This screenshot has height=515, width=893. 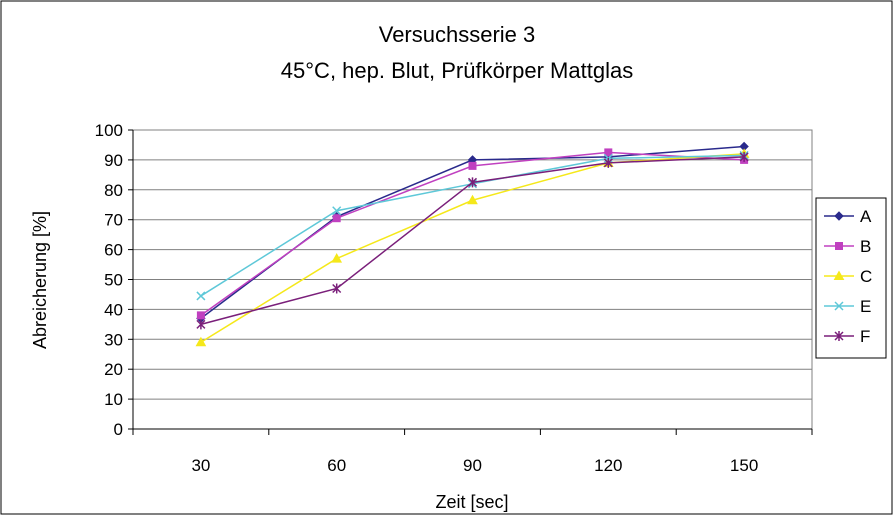 I want to click on legend-box, so click(x=851, y=278).